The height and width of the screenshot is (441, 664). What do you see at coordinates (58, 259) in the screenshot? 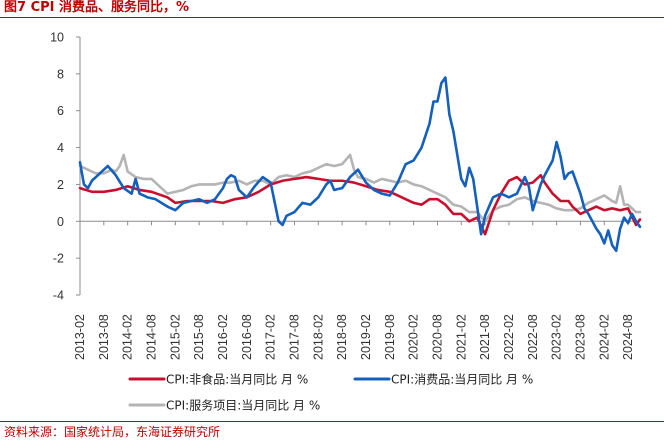
I see `y-tick-label: -2` at bounding box center [58, 259].